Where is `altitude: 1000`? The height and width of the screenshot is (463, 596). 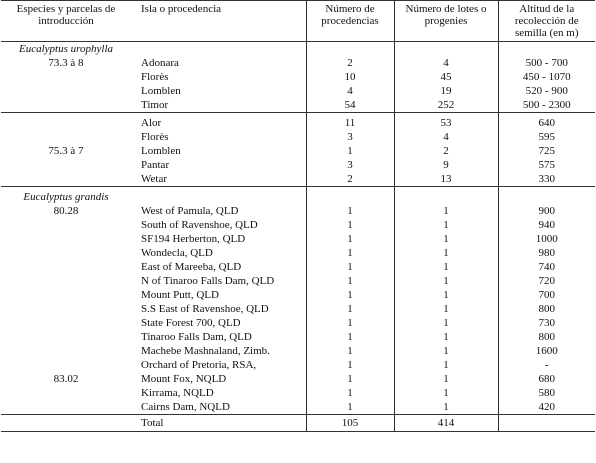
altitude: 1000 is located at coordinates (546, 239).